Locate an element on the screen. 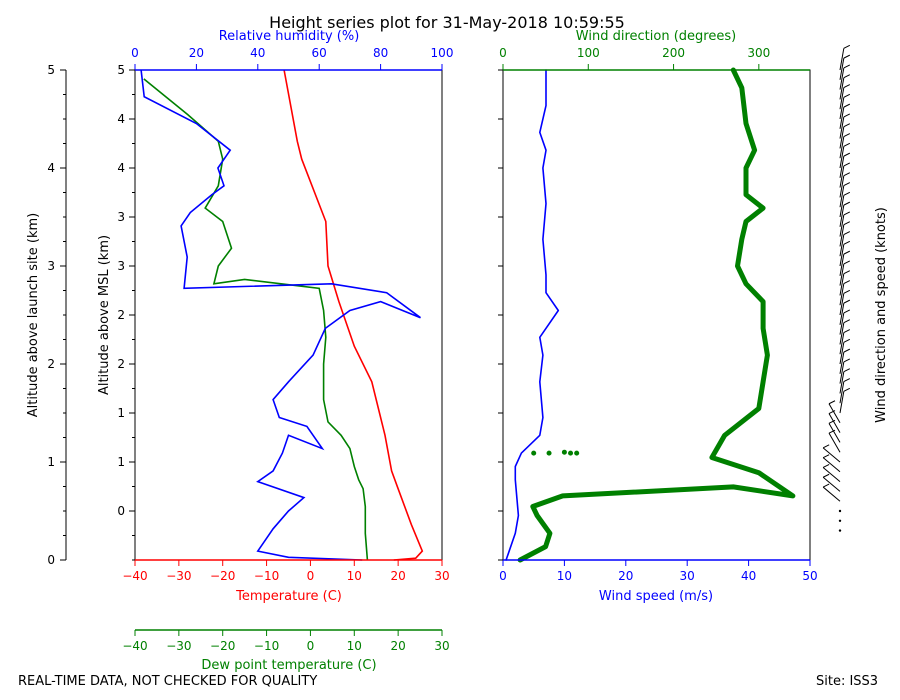 The image size is (900, 700). dewpoint-tick-label: 10 is located at coordinates (354, 646).